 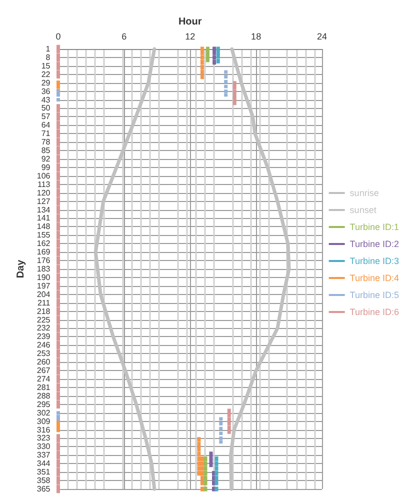 What do you see at coordinates (46, 83) in the screenshot?
I see `y-tick-label: 29` at bounding box center [46, 83].